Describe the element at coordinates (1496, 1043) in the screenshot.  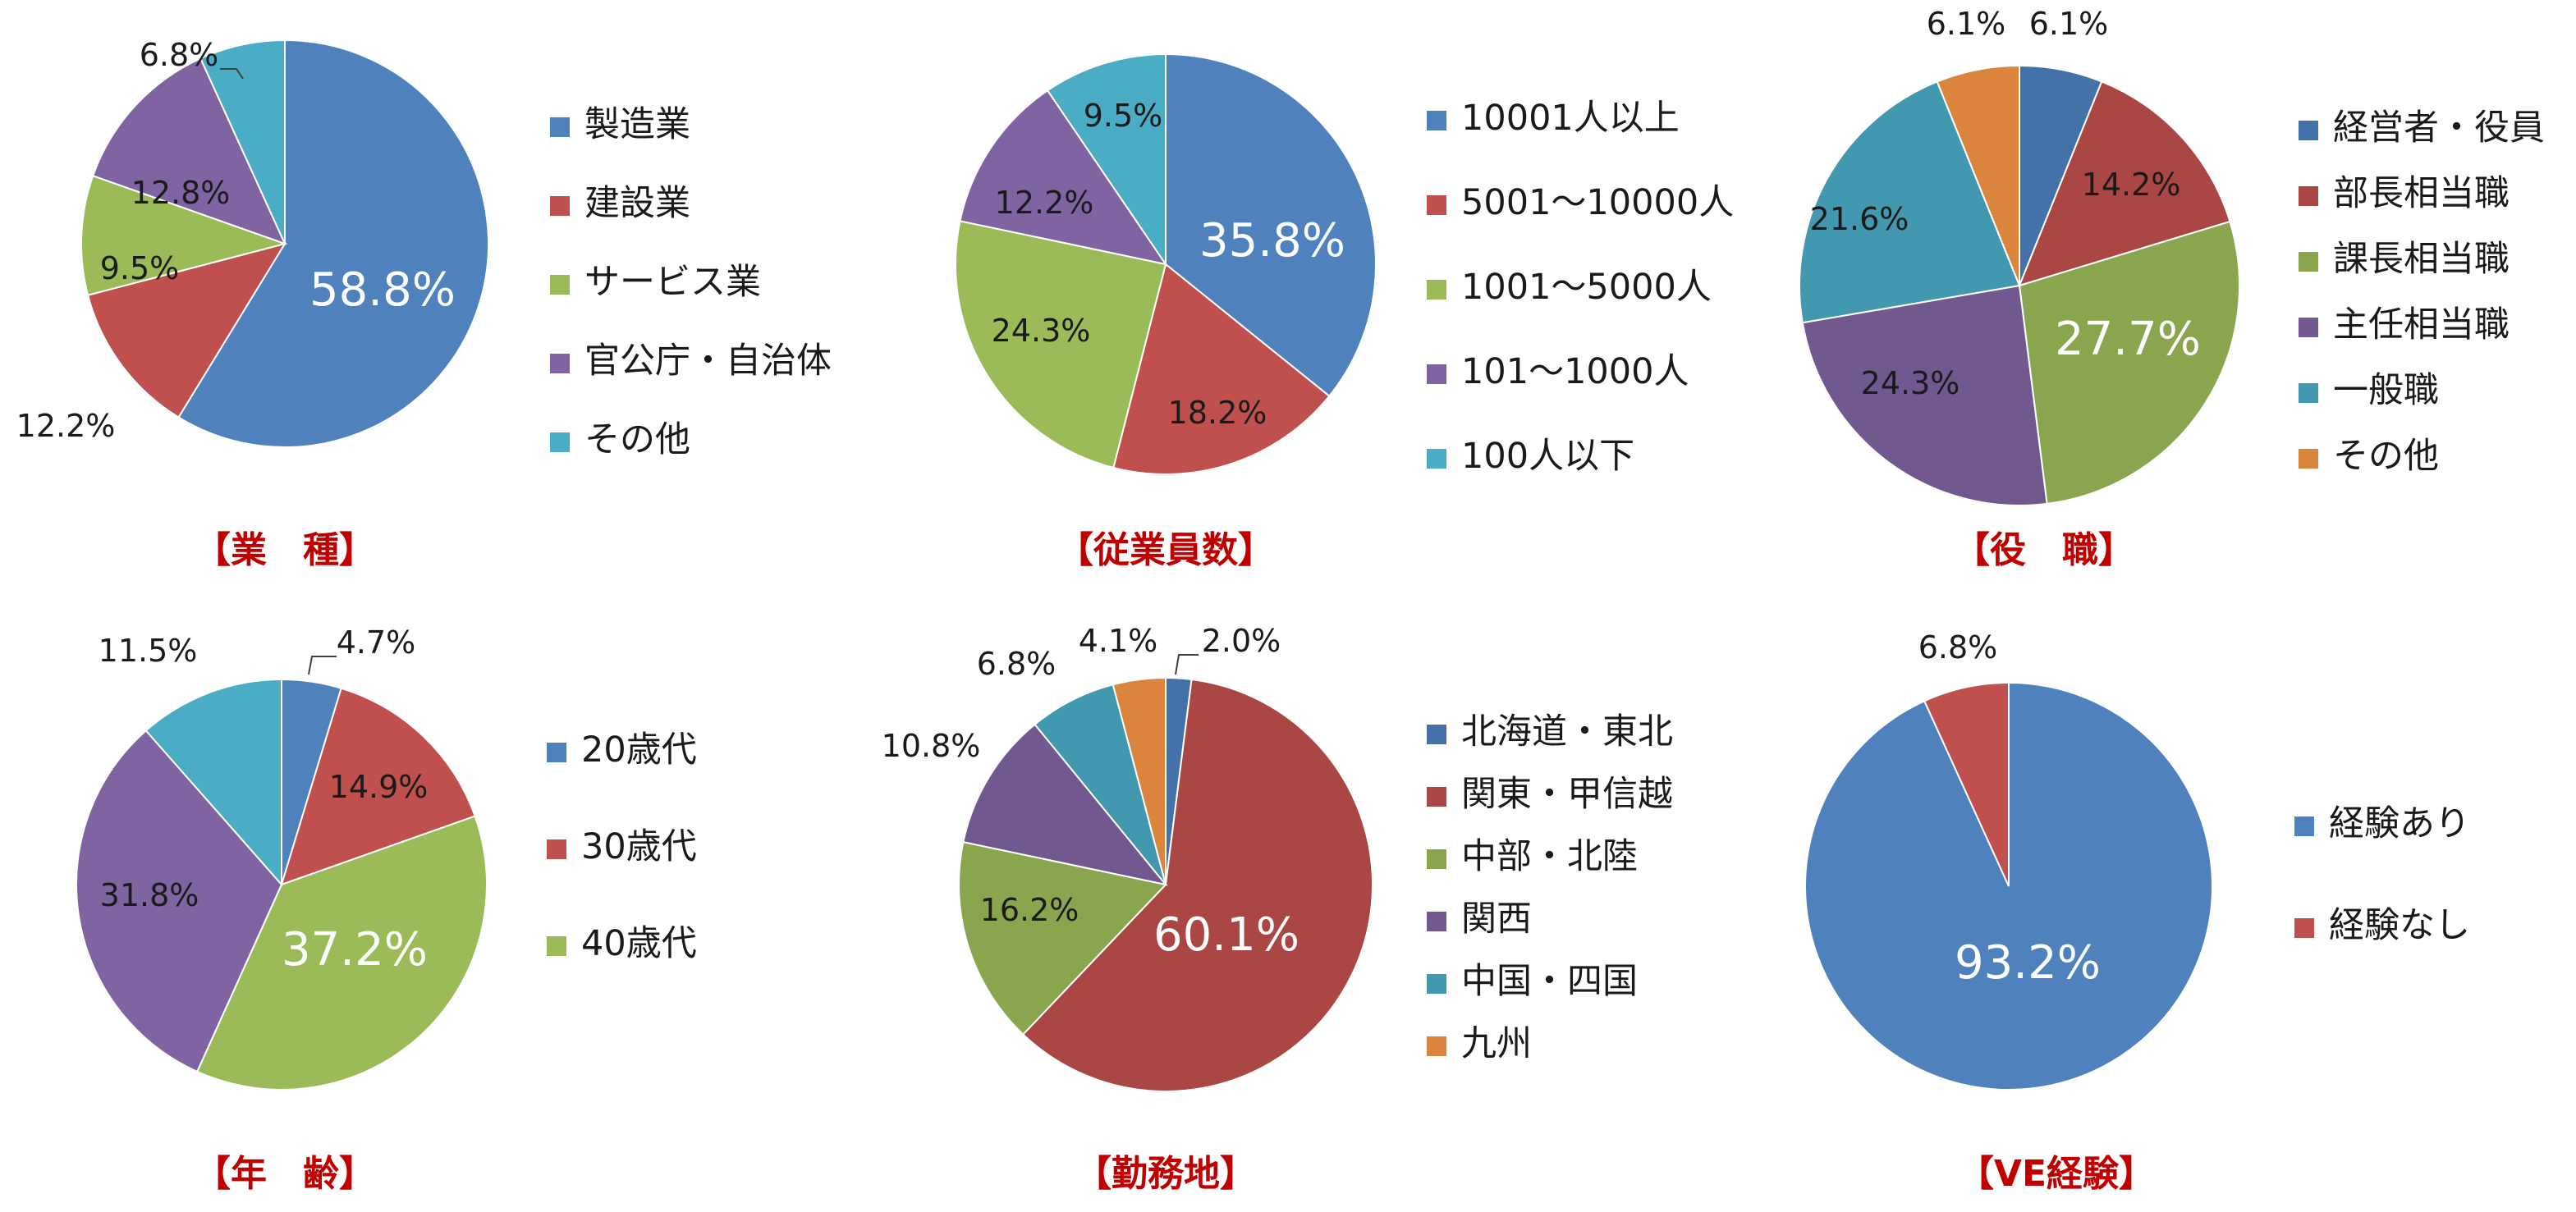
I see `legend-label: 九州` at that location.